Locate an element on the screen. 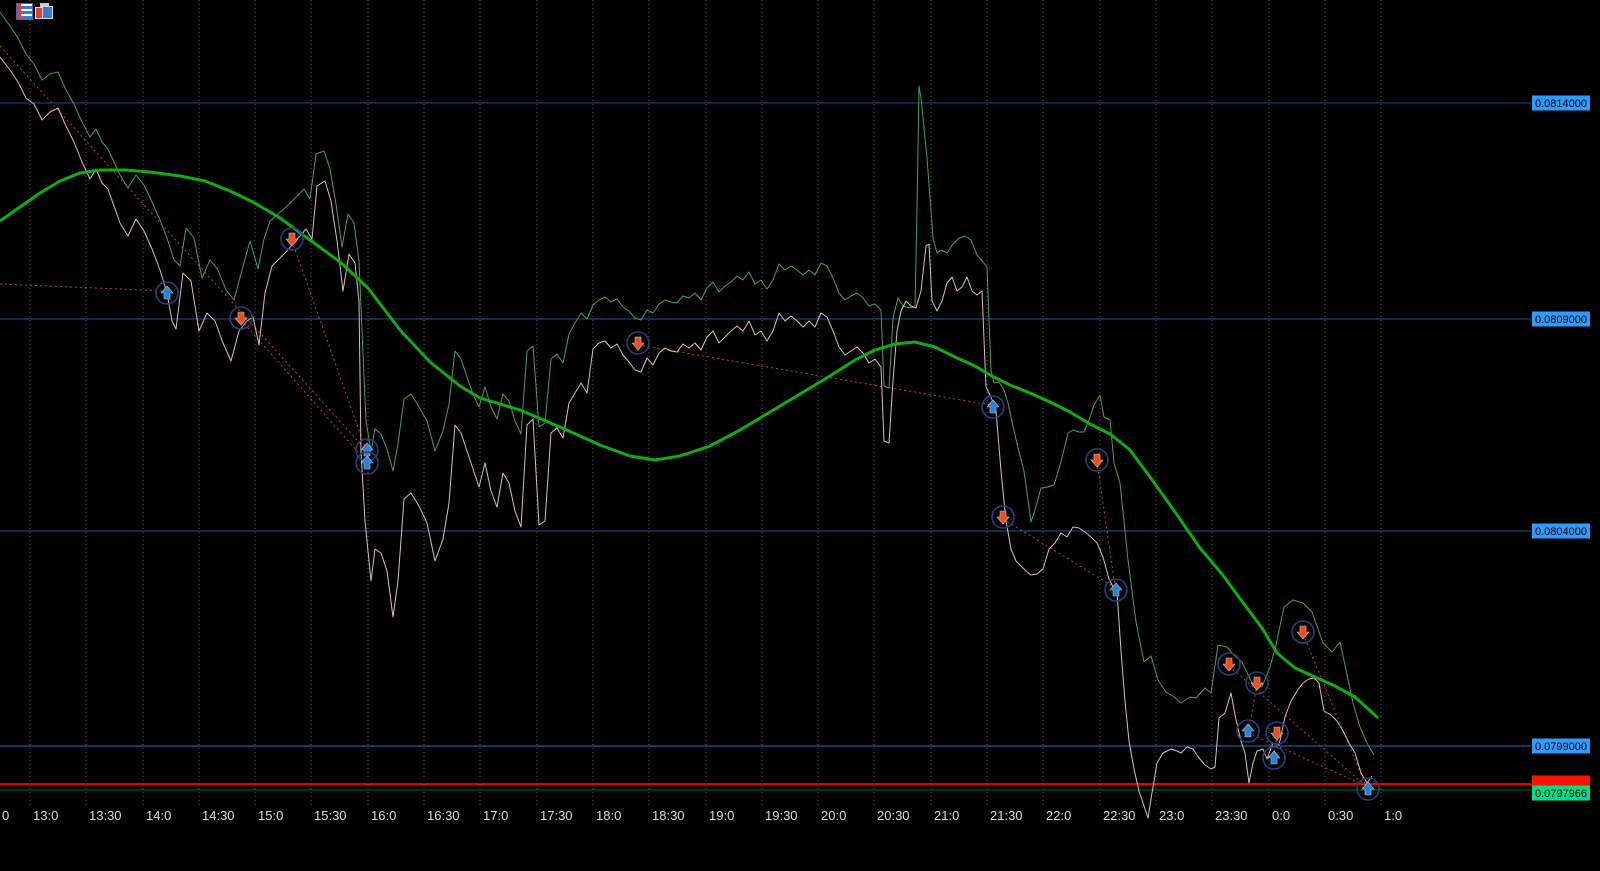  data-window-icon is located at coordinates (24, 11).